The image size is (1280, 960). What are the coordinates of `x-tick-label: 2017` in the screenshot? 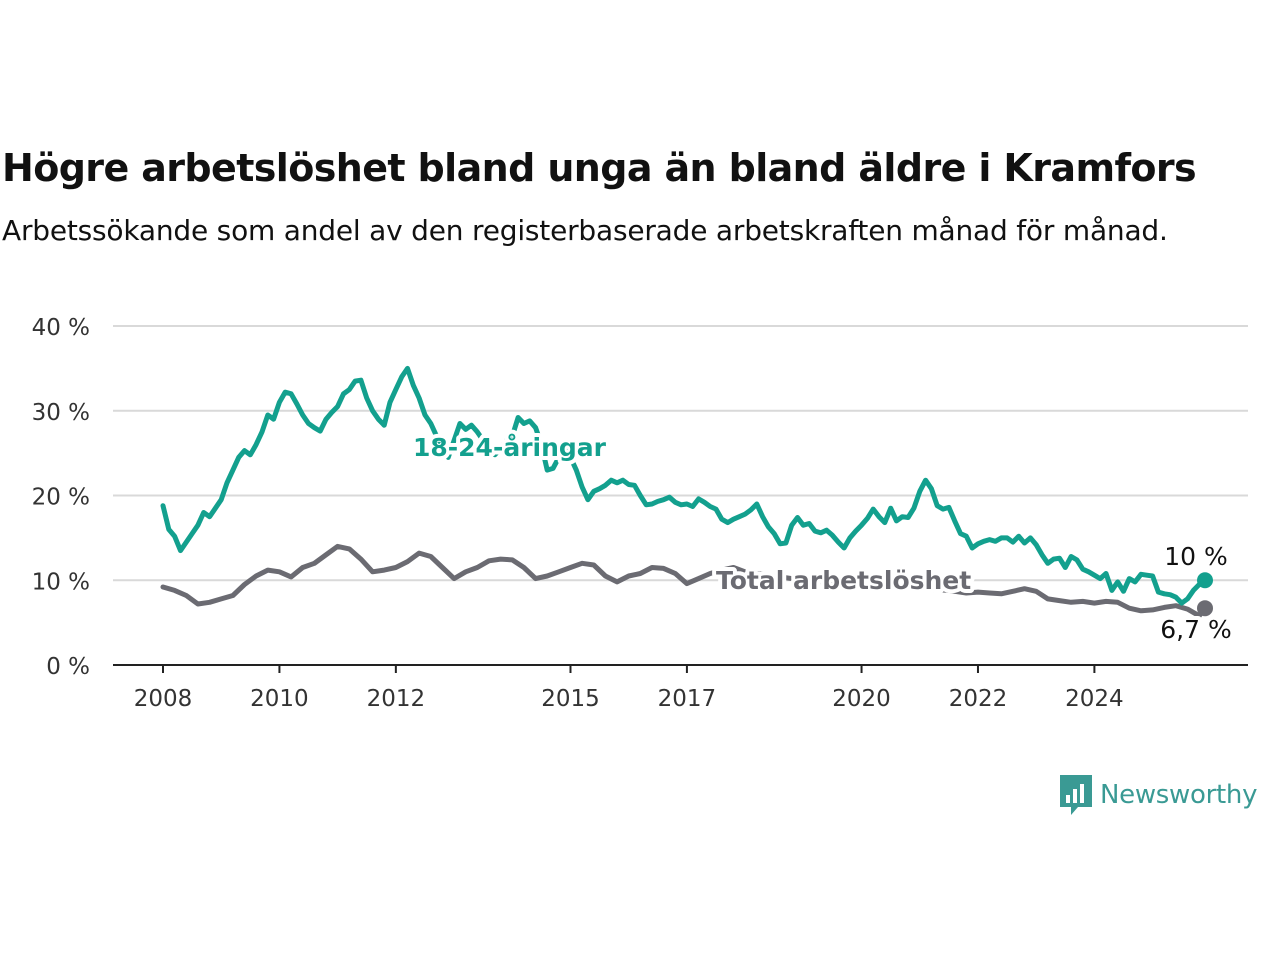 It's located at (687, 699).